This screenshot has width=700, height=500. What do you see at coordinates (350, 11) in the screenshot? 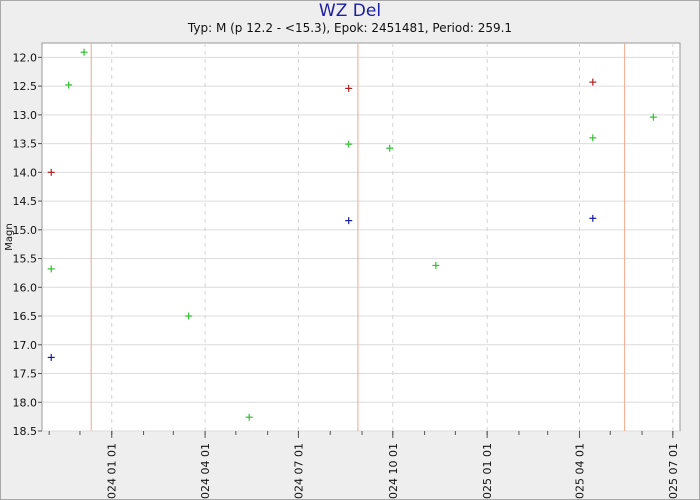
I see `chart-title: WZ Del` at bounding box center [350, 11].